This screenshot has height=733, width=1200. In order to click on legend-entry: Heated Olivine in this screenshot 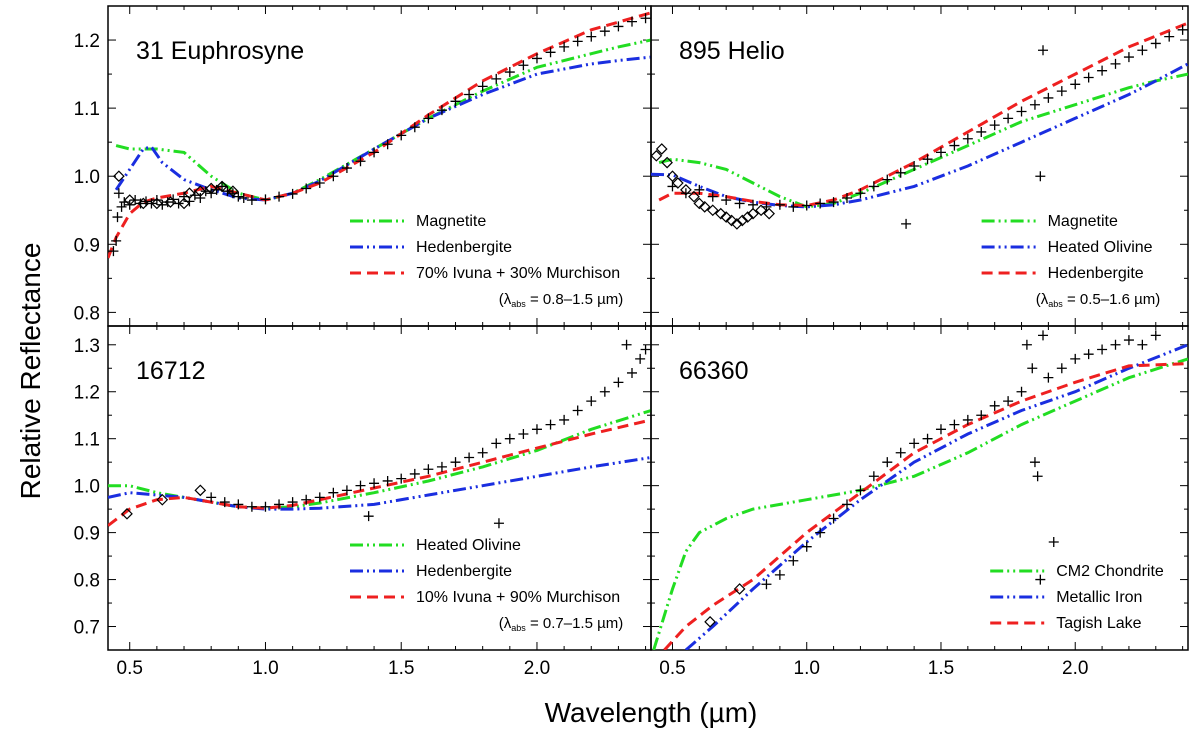, I will do `click(468, 545)`.